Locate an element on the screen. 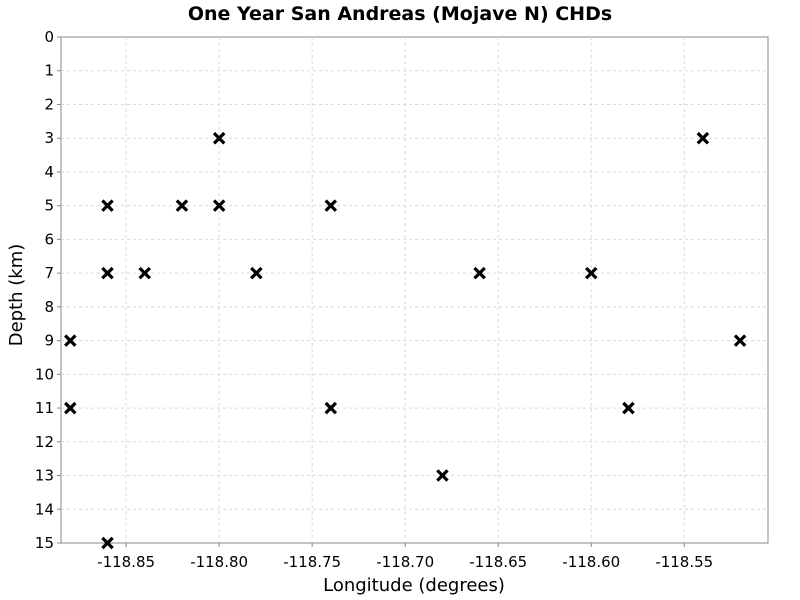  y-tick-label: 8 is located at coordinates (49, 307).